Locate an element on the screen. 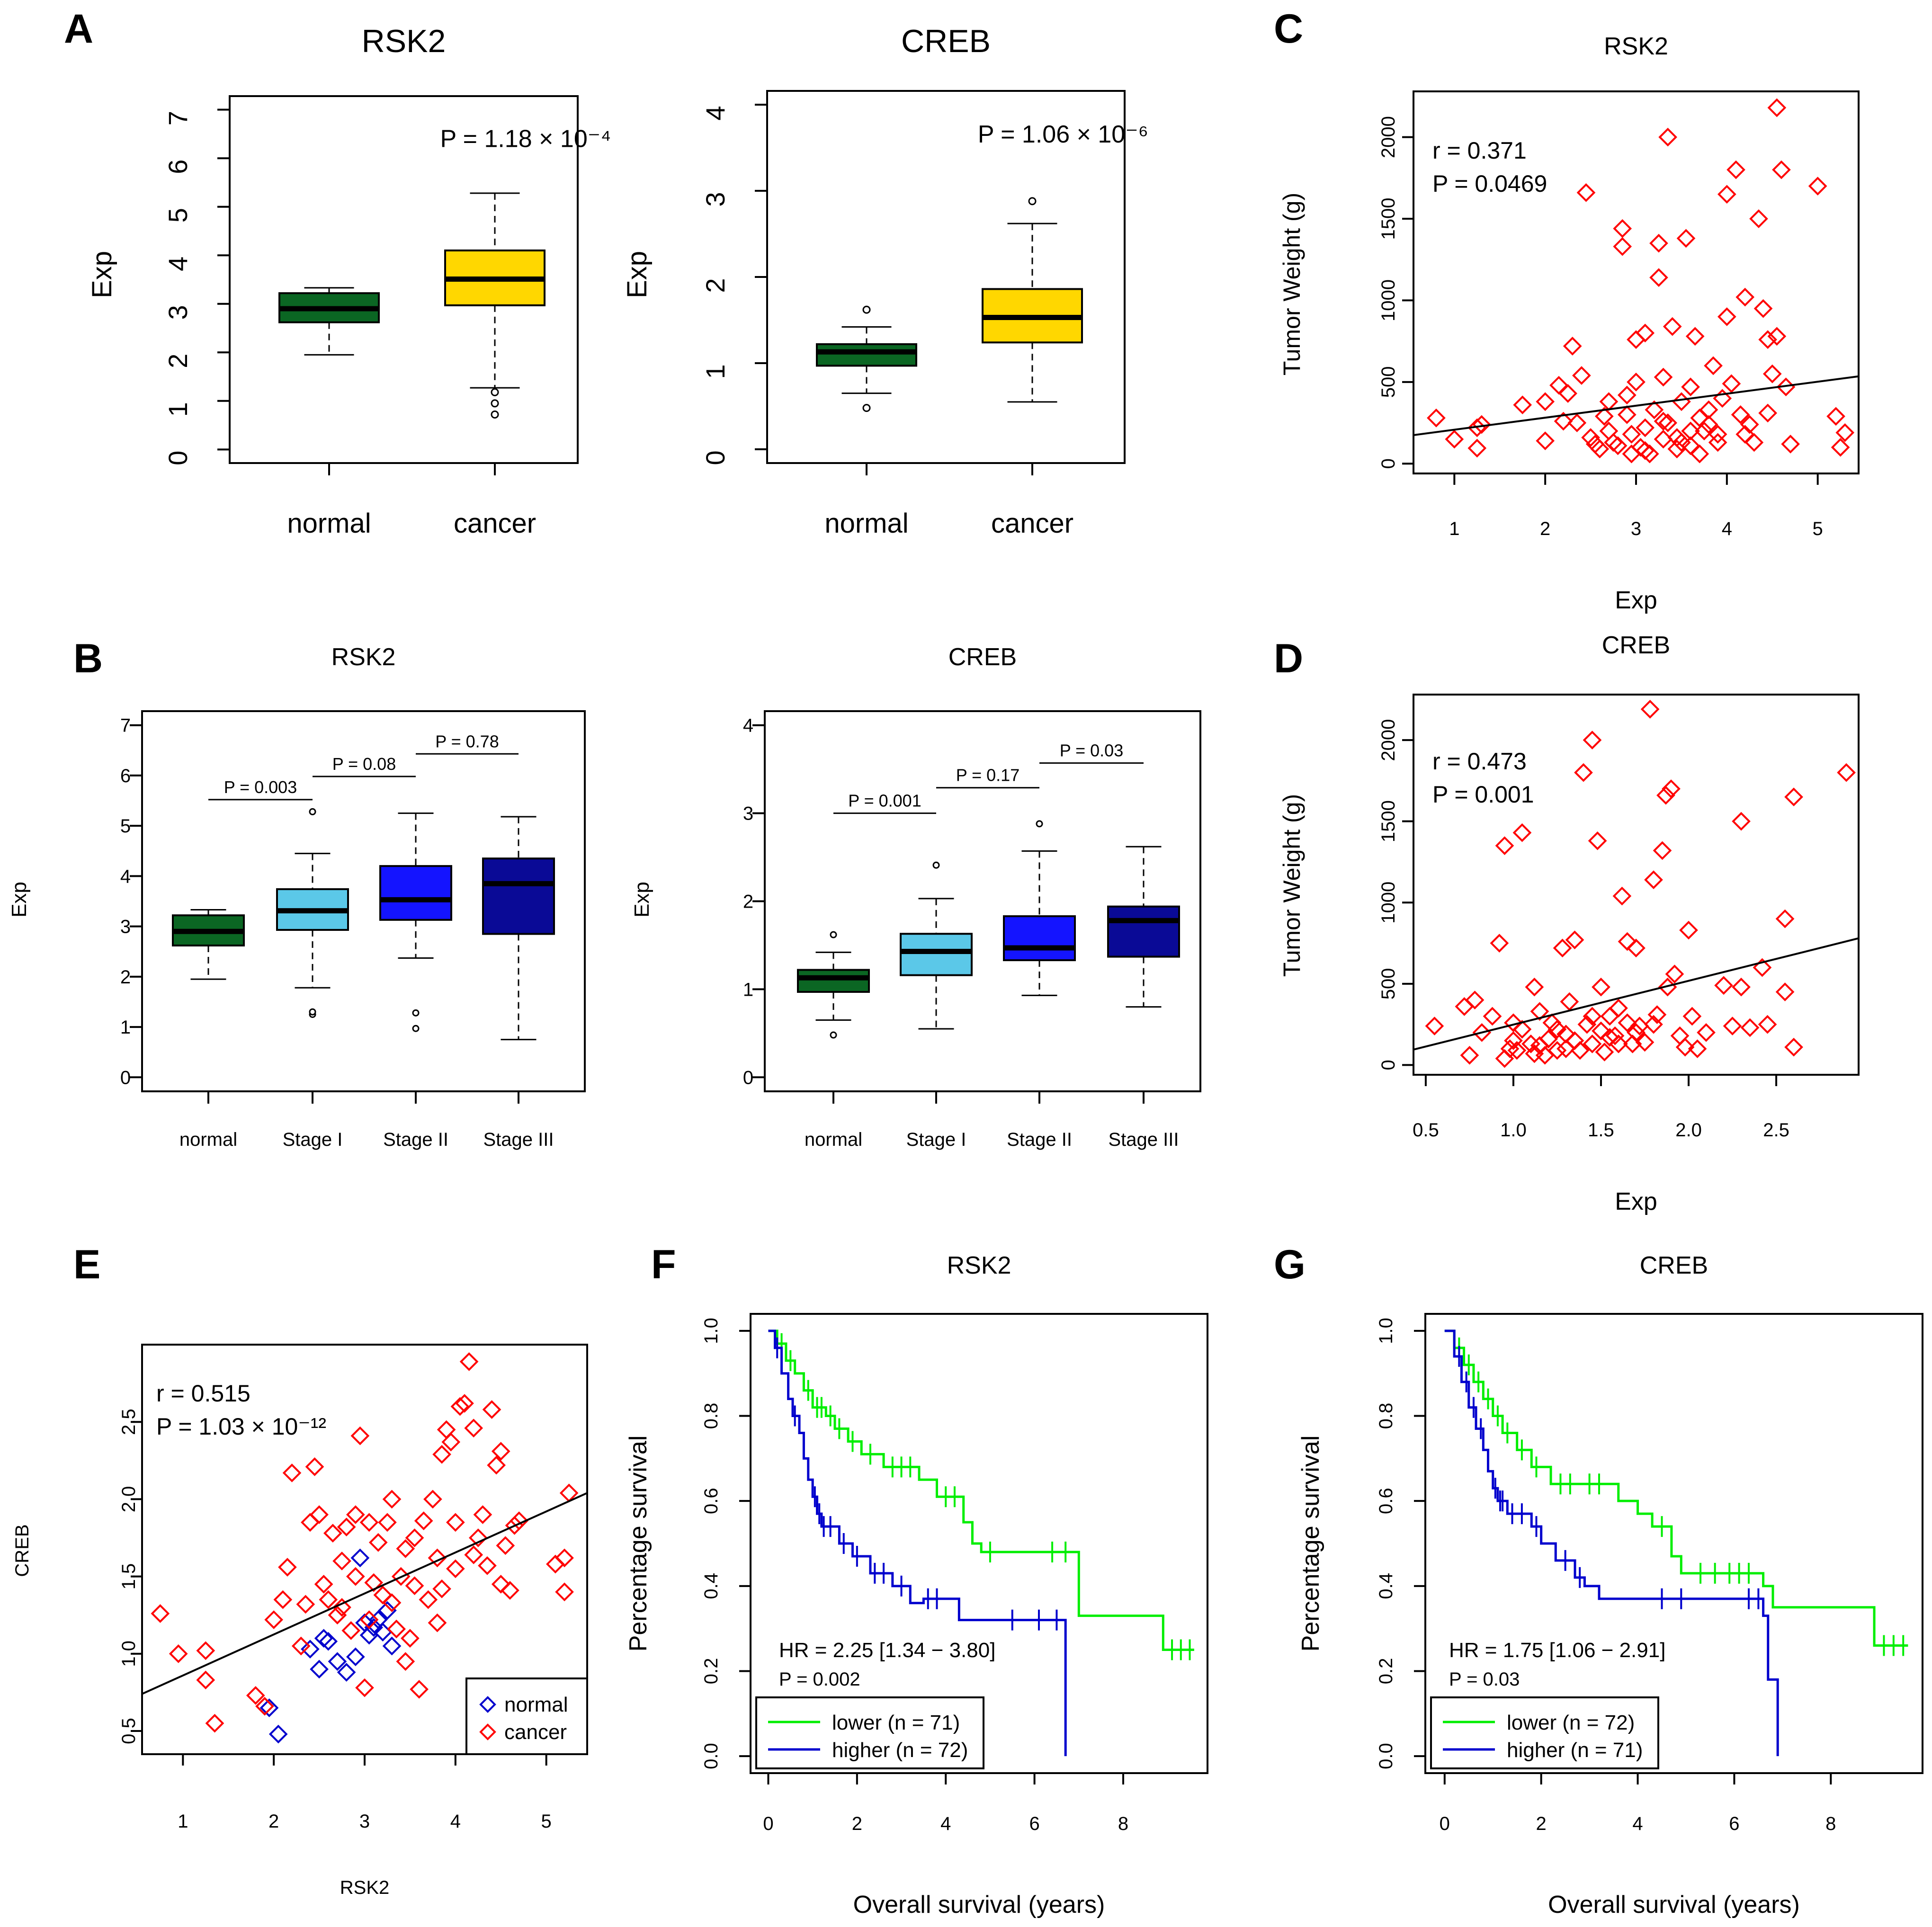 The height and width of the screenshot is (1927, 1932). y-tick-label: 2000 is located at coordinates (1388, 137).